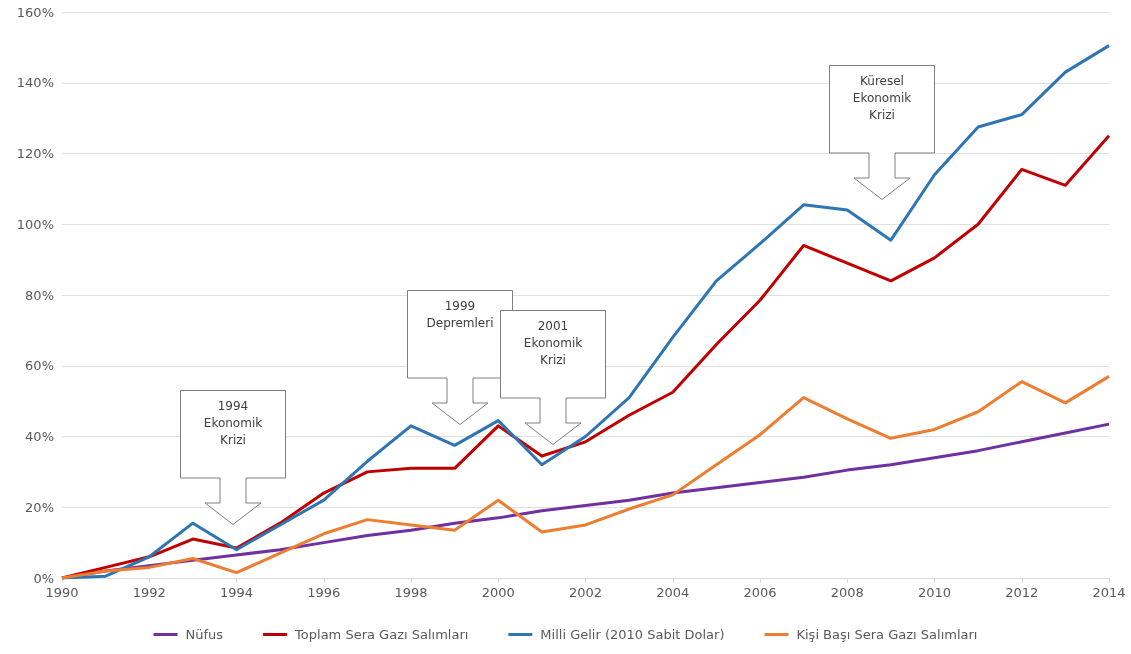 The width and height of the screenshot is (1131, 654). What do you see at coordinates (1109, 592) in the screenshot?
I see `x-tick-label: 2014` at bounding box center [1109, 592].